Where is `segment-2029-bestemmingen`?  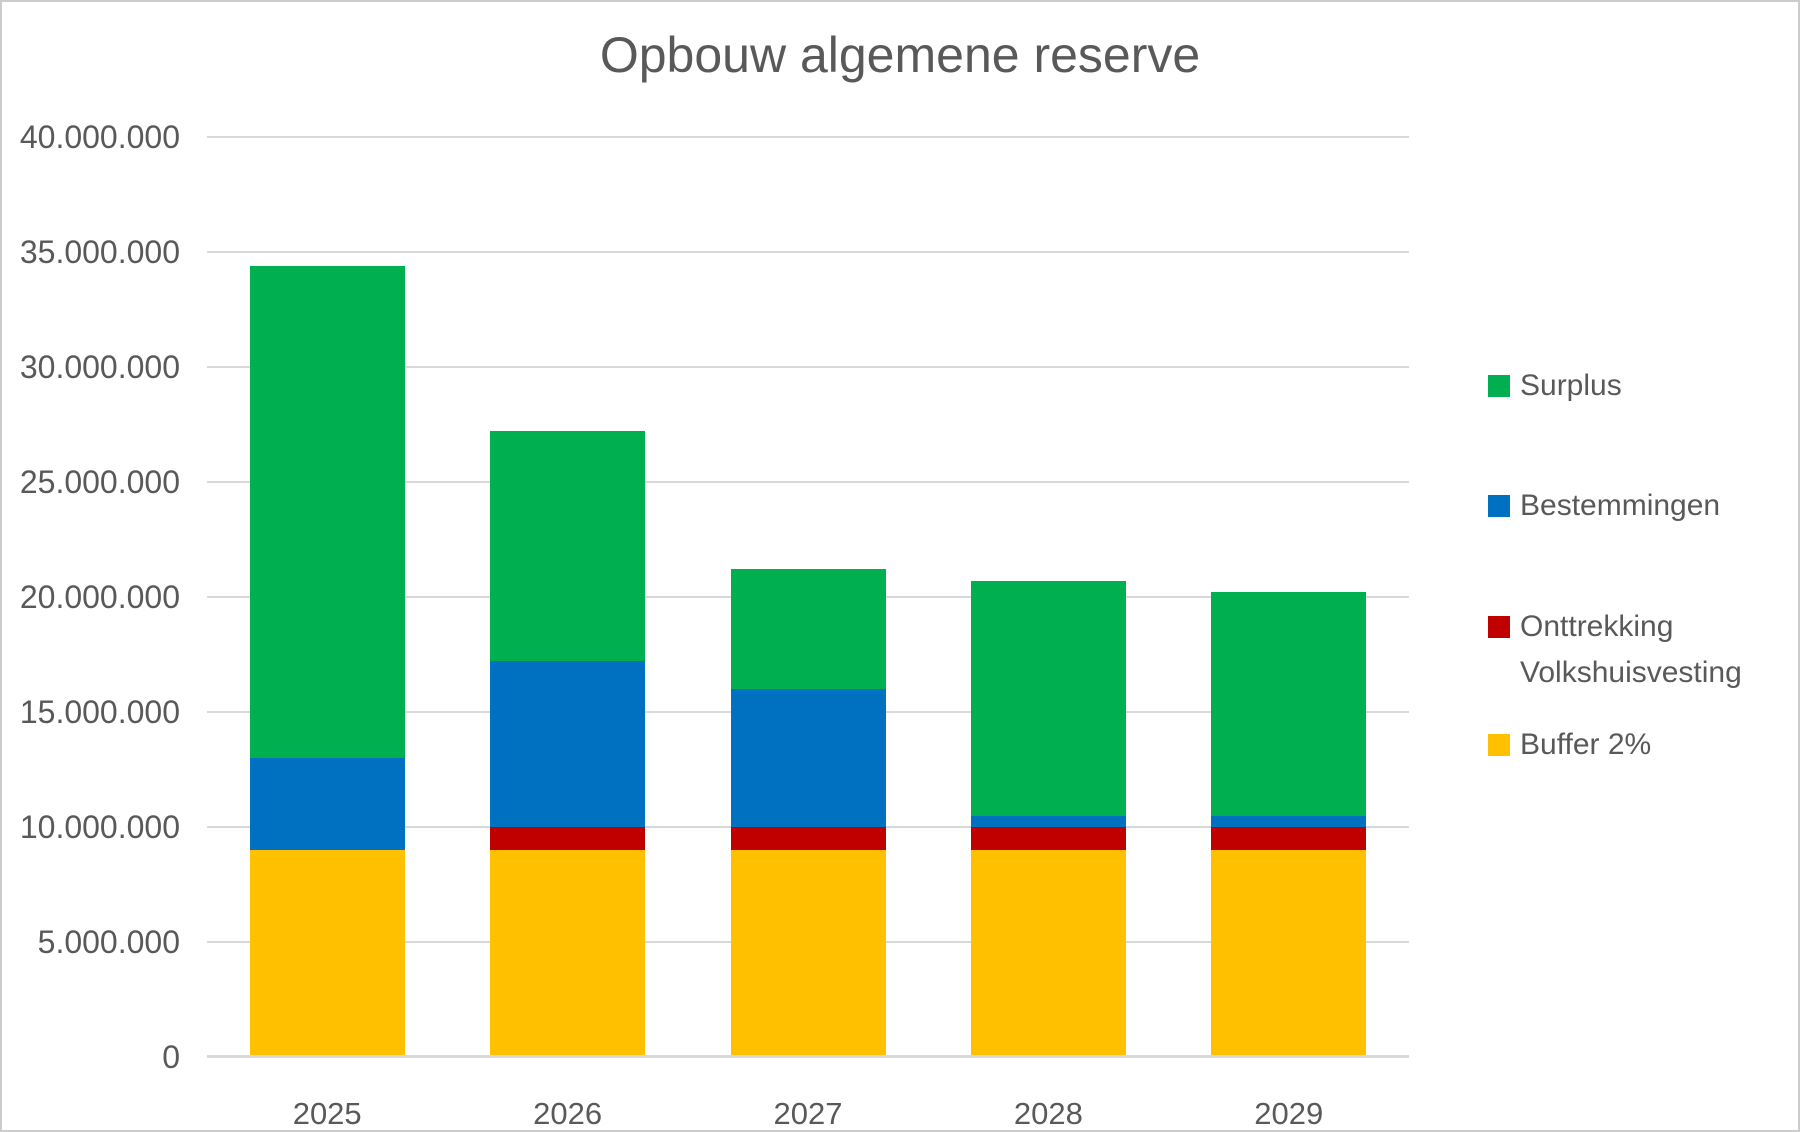 segment-2029-bestemmingen is located at coordinates (1289, 821).